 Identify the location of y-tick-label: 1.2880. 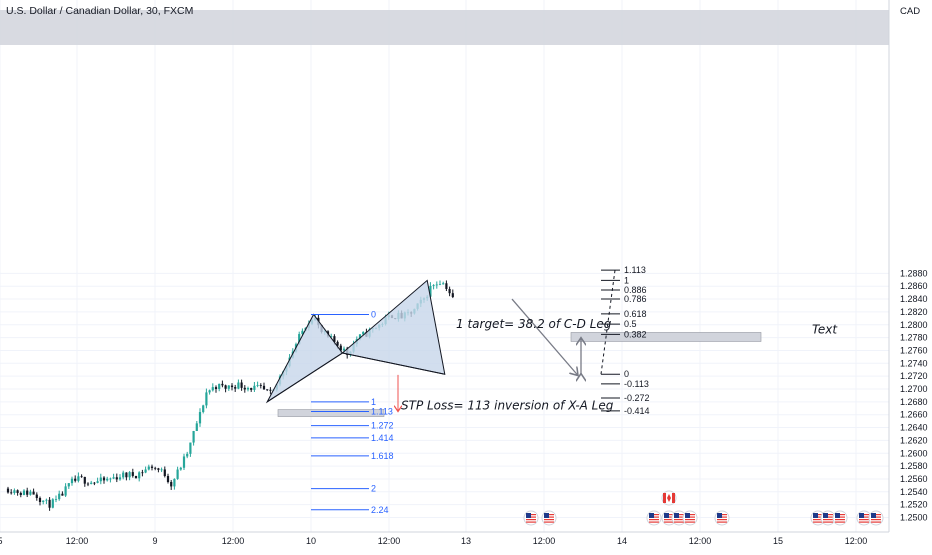
(914, 273).